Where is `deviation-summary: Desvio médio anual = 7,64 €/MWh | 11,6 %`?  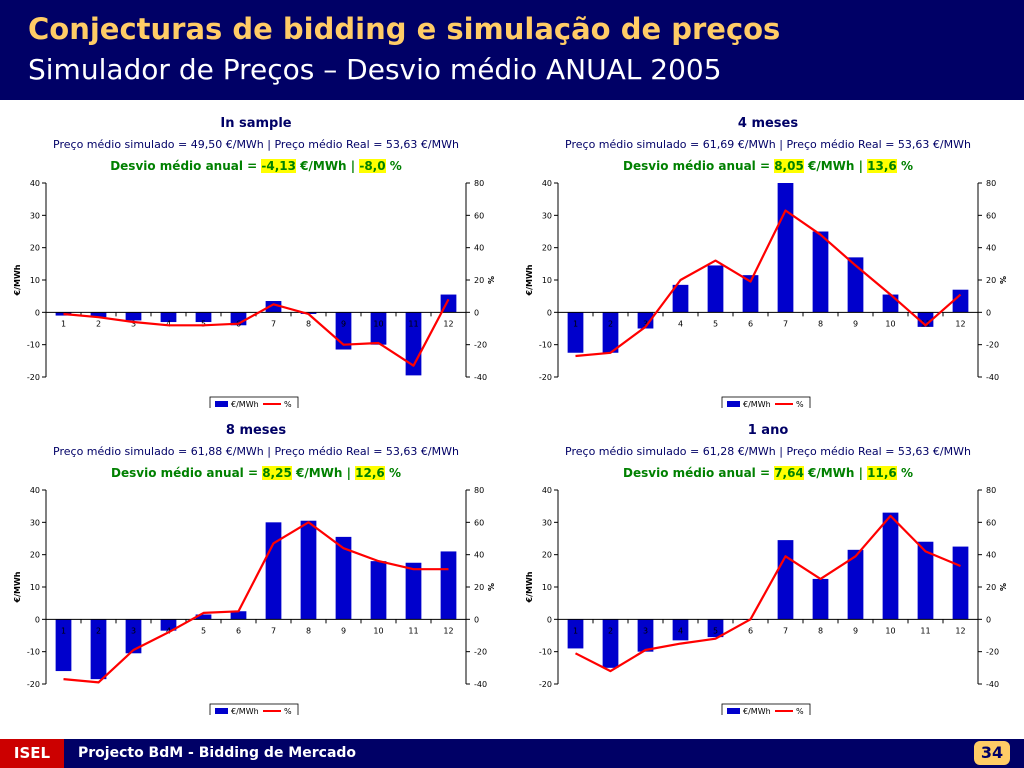
deviation-summary: Desvio médio anual = 7,64 €/MWh | 11,6 % is located at coordinates (768, 473).